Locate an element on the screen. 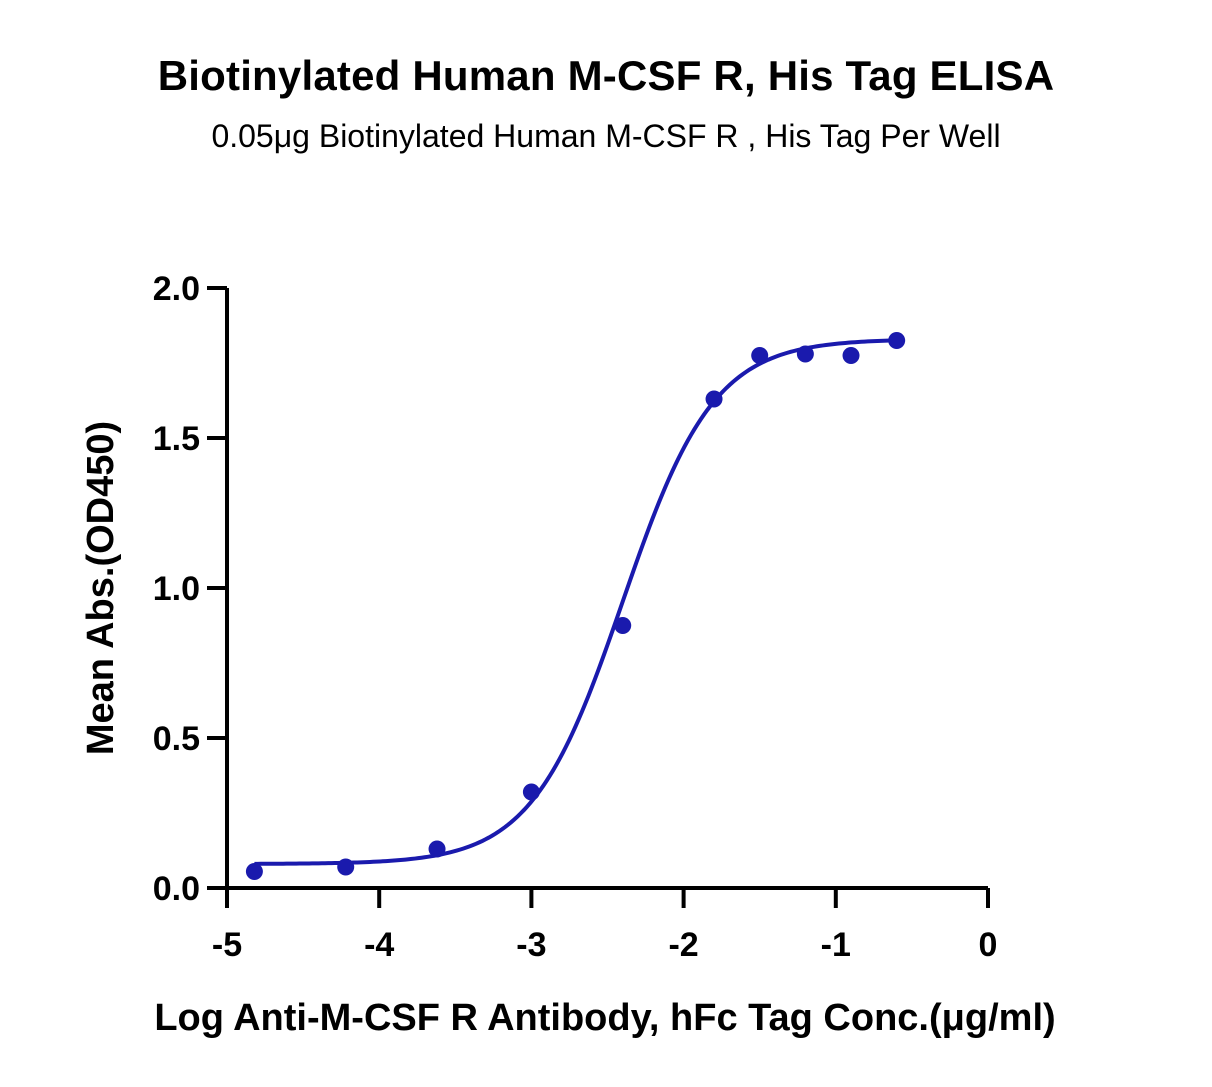  x-tick-label: -3 is located at coordinates (531, 945).